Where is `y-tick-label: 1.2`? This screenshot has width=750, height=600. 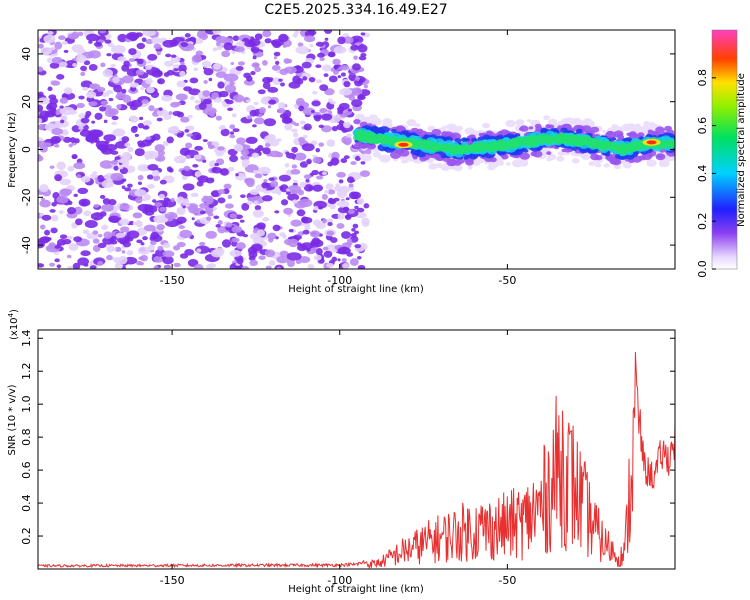 y-tick-label: 1.2 is located at coordinates (26, 371).